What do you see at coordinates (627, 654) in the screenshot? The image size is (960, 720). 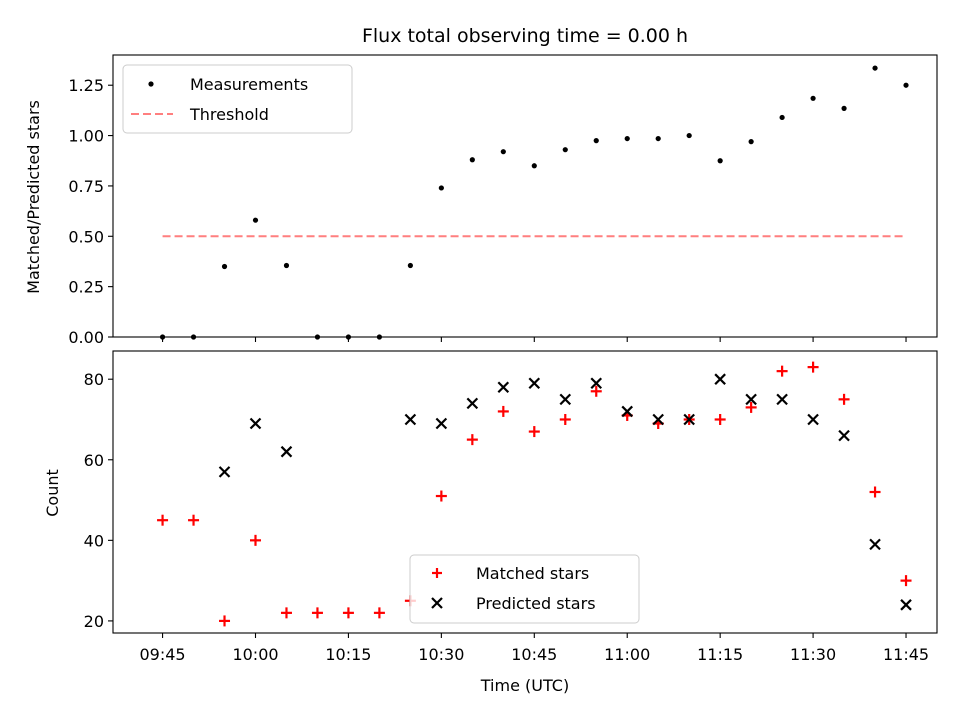 I see `bottom-x-tick-label: 11:00` at bounding box center [627, 654].